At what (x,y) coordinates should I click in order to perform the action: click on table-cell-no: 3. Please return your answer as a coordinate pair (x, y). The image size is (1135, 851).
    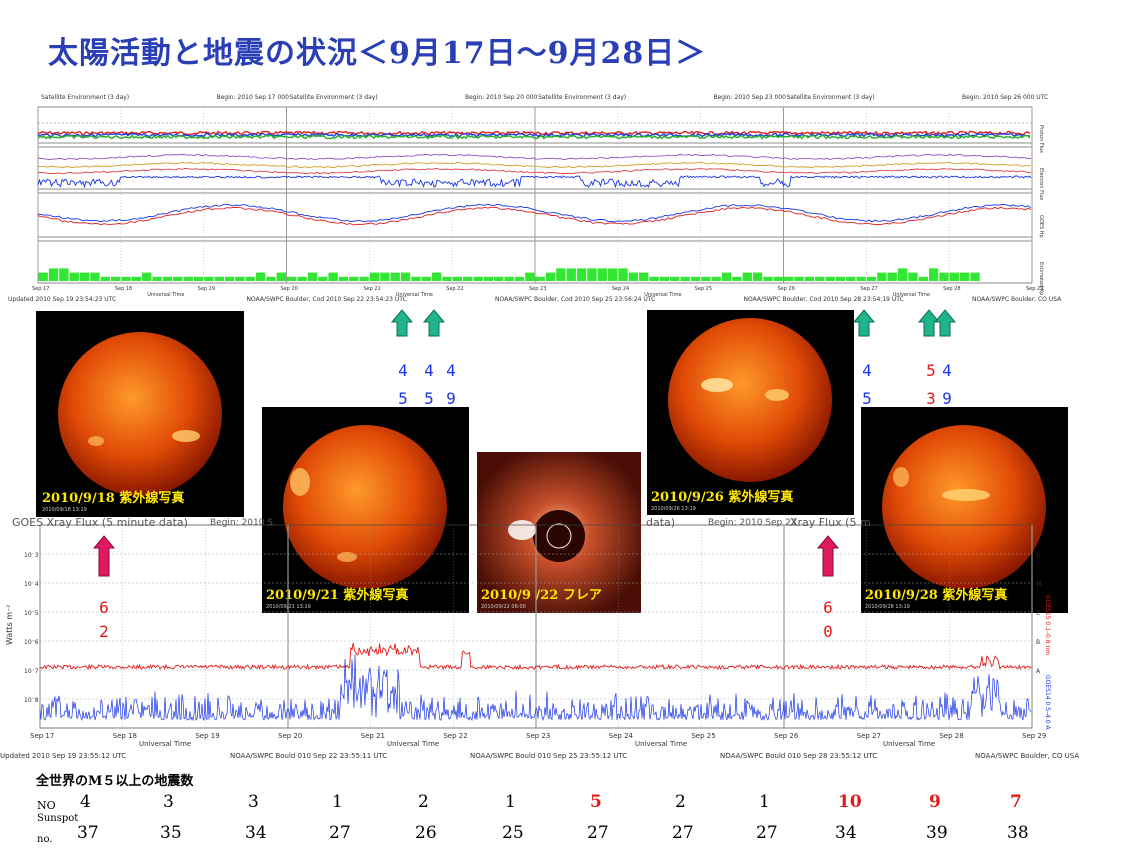
    Looking at the image, I should click on (253, 802).